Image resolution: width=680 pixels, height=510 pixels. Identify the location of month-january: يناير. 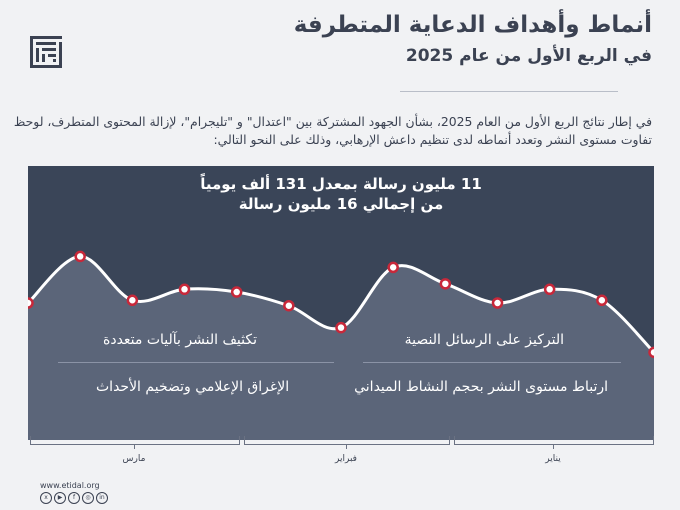
(553, 459).